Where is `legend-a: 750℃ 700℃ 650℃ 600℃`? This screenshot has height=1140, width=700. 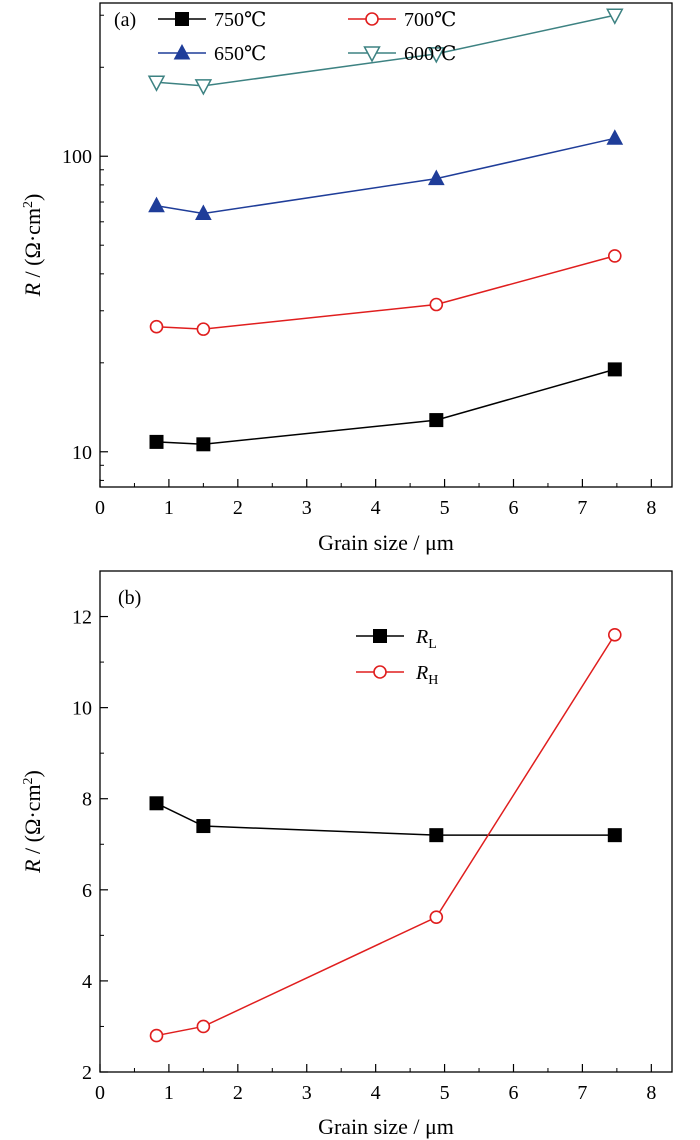
legend-a: 750℃ 700℃ 650℃ 600℃ is located at coordinates (307, 37).